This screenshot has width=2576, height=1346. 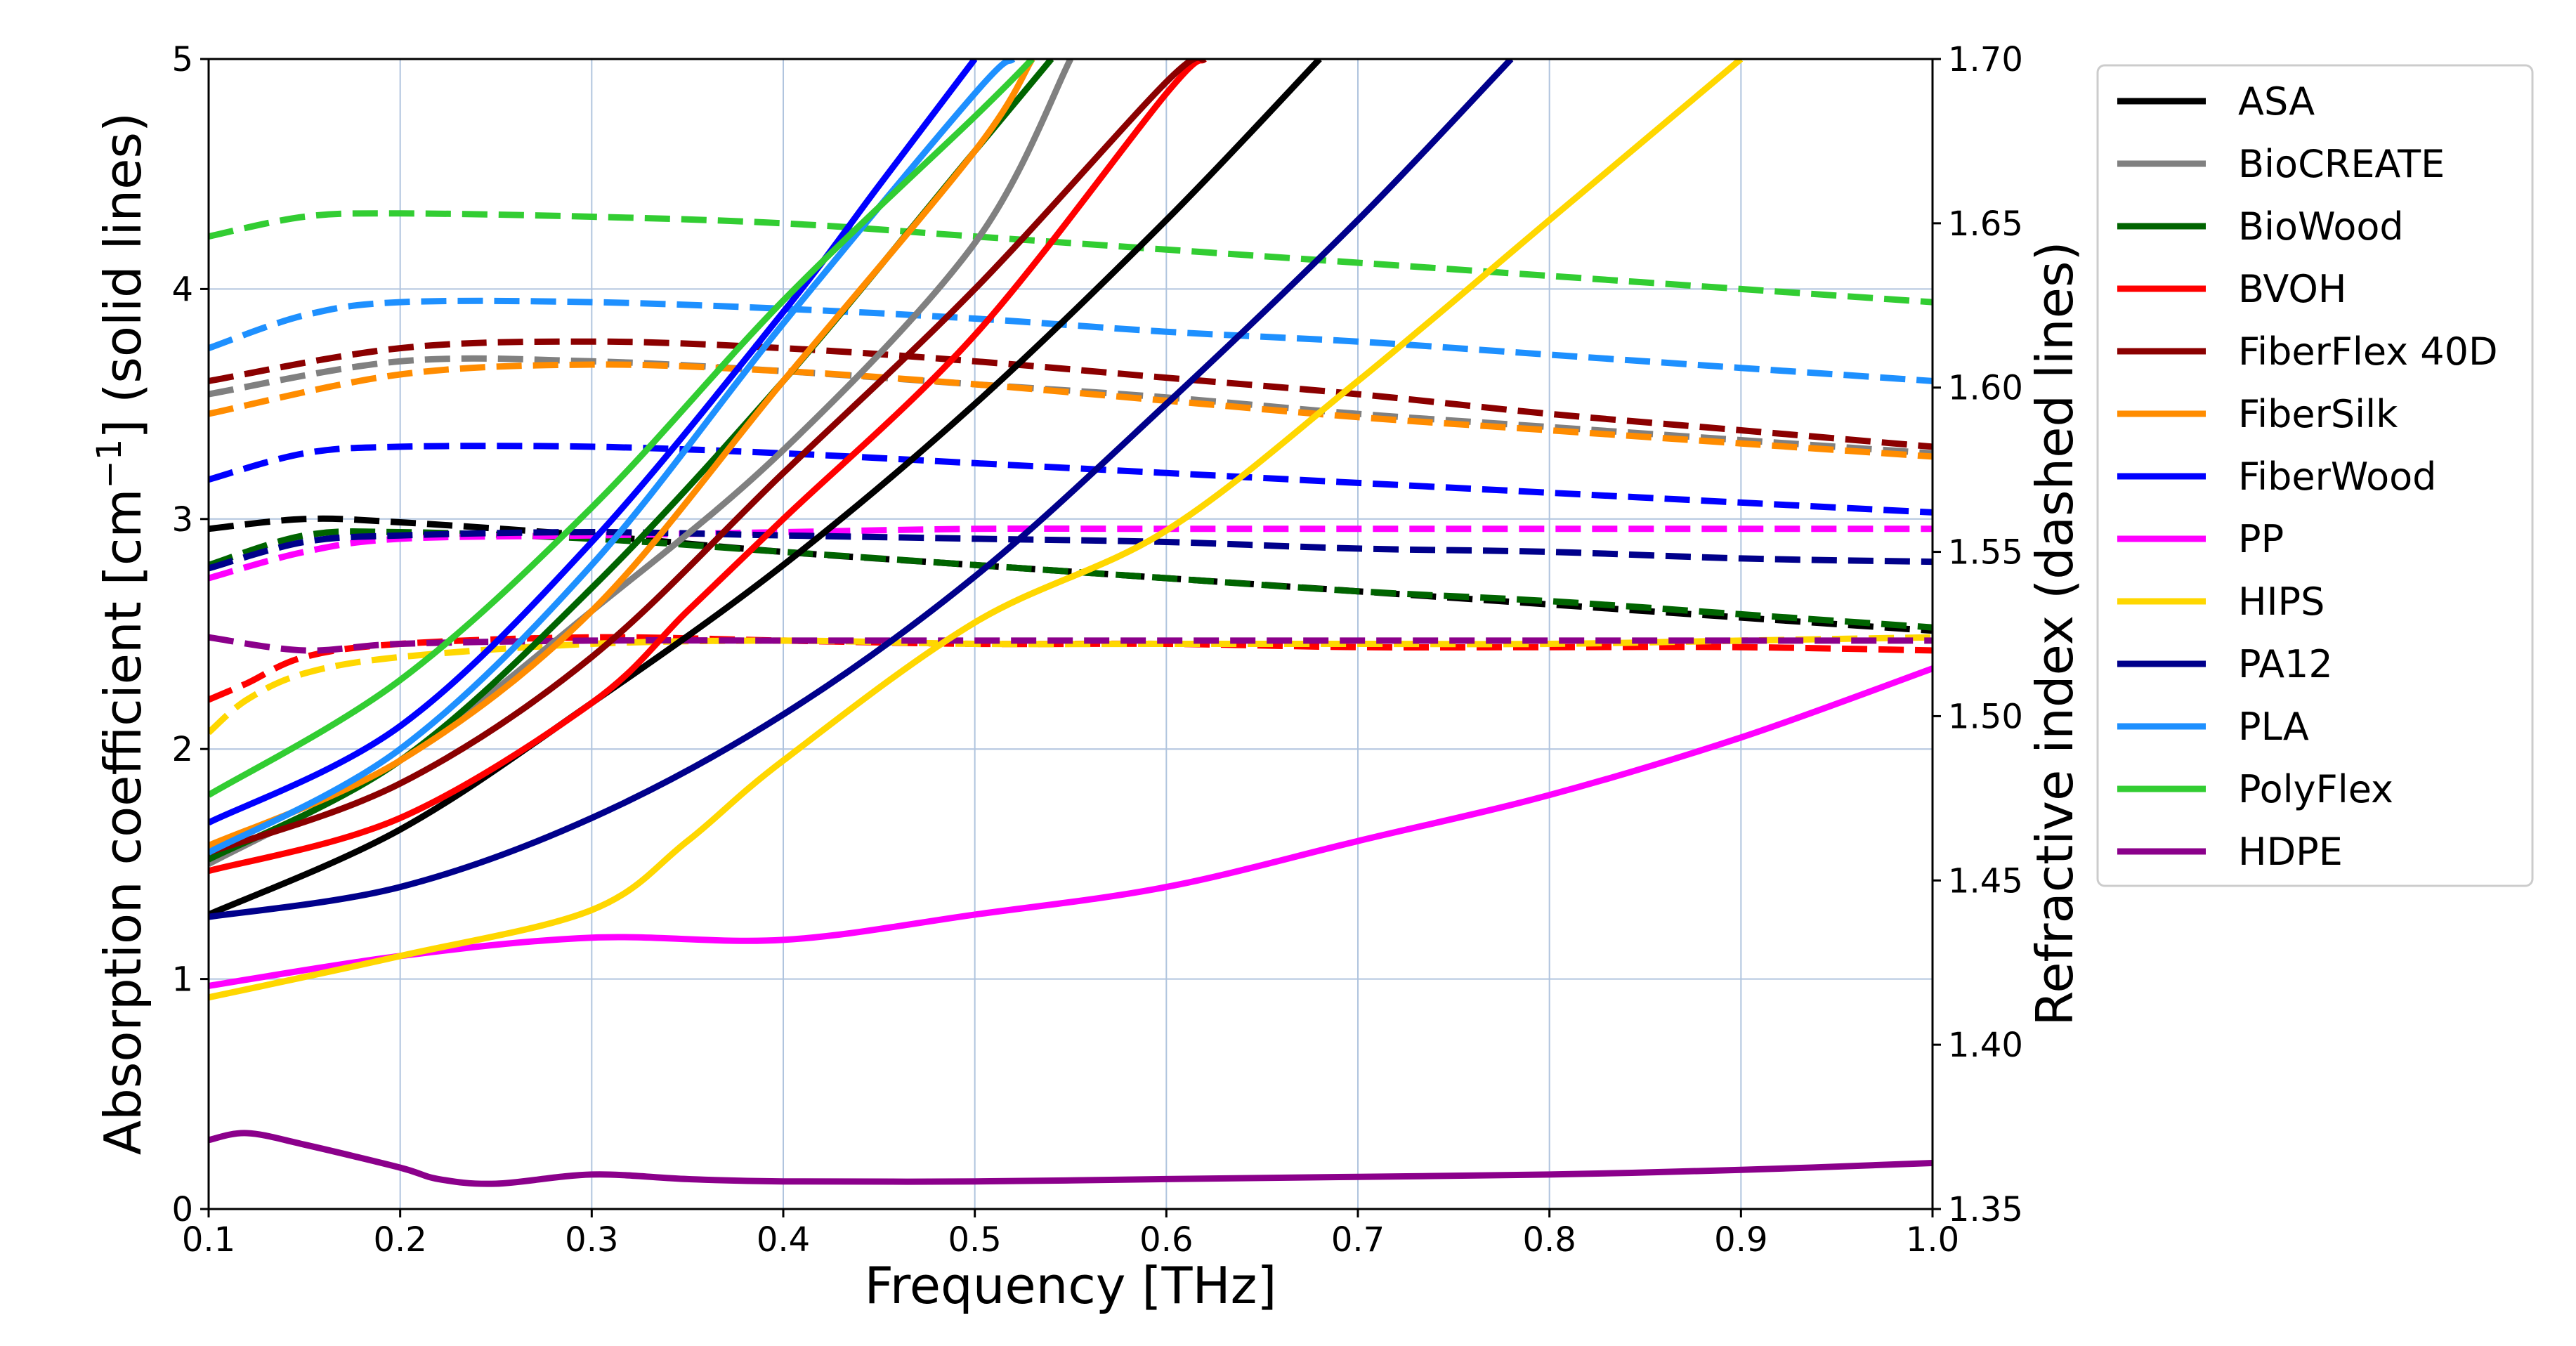 What do you see at coordinates (1166, 1240) in the screenshot?
I see `x-tick-label-5: 0.6` at bounding box center [1166, 1240].